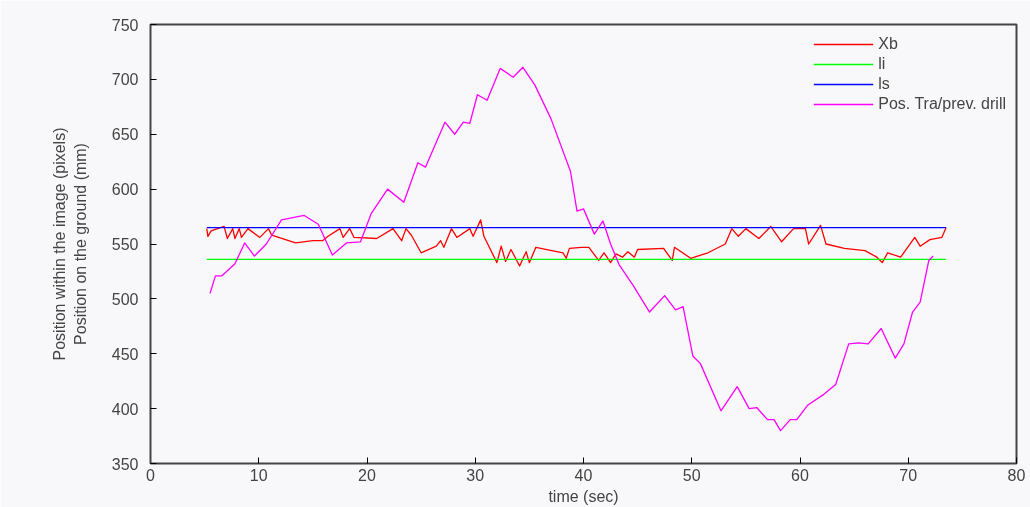 The image size is (1030, 507). I want to click on x-tick-label: 10, so click(258, 475).